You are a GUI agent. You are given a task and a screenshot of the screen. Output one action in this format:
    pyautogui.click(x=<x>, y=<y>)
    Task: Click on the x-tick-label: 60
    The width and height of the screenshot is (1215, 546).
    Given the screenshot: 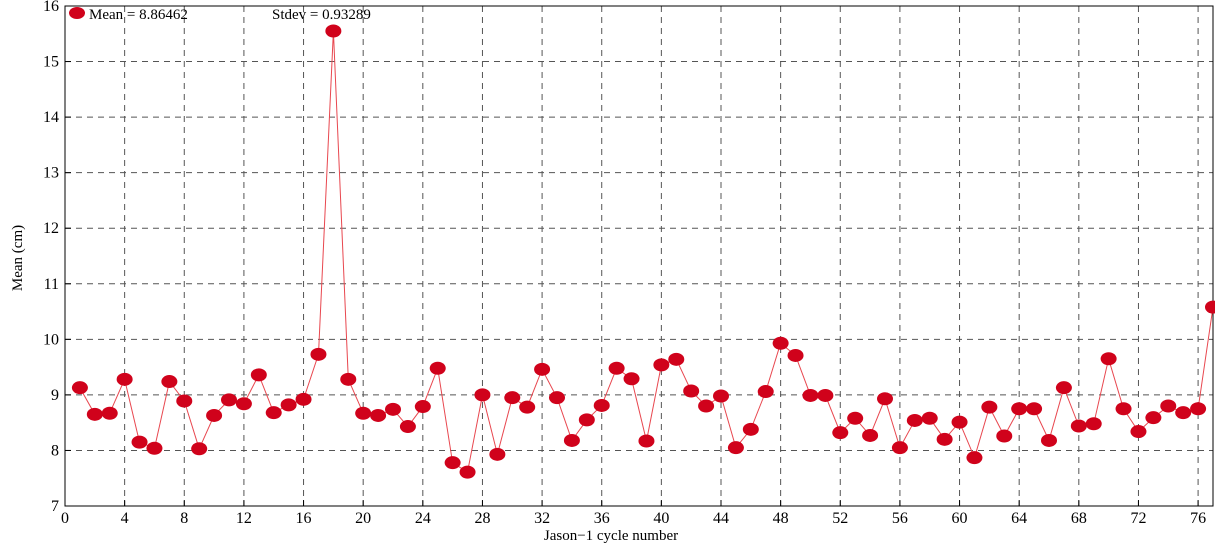 What is the action you would take?
    pyautogui.click(x=960, y=518)
    